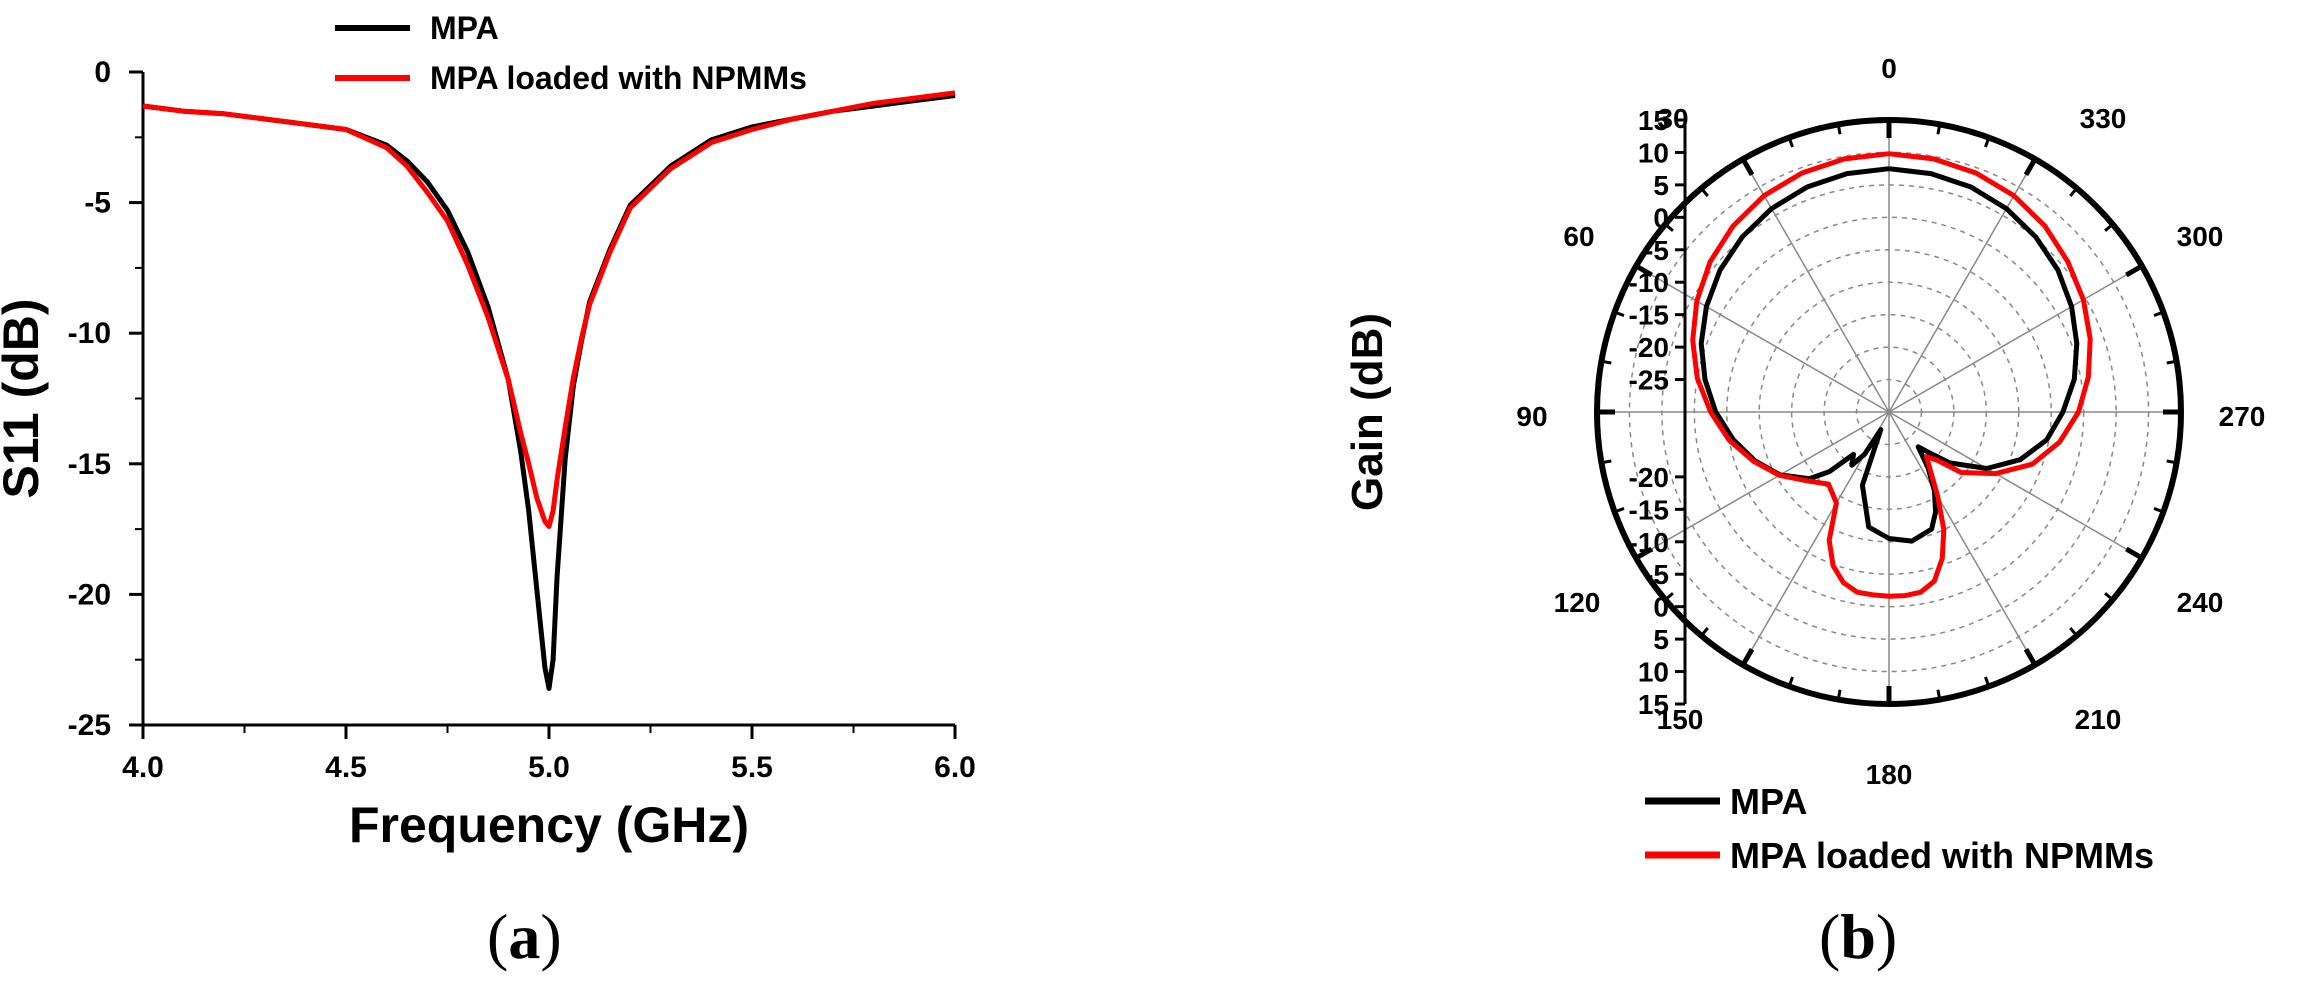  I want to click on y-tick-label: 0, so click(102, 72).